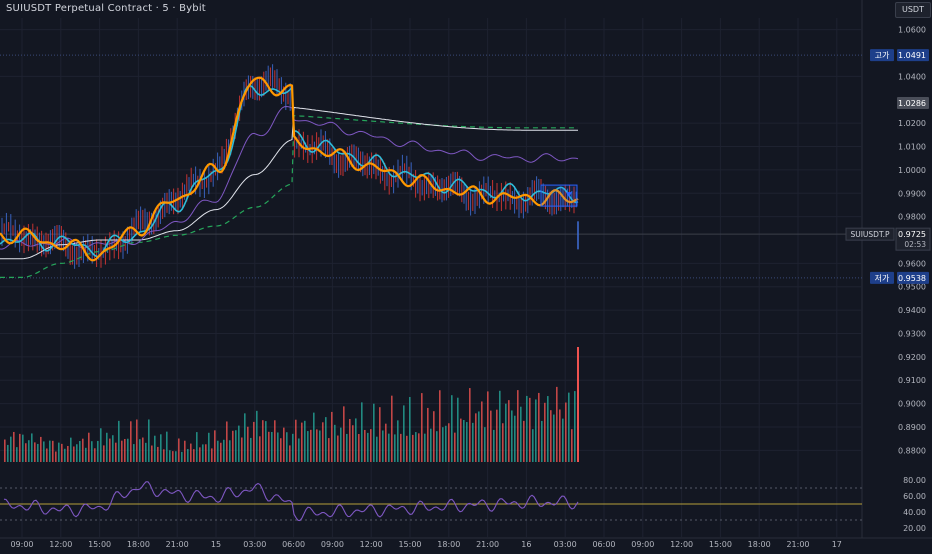  What do you see at coordinates (913, 10) in the screenshot?
I see `currency-button: USDT` at bounding box center [913, 10].